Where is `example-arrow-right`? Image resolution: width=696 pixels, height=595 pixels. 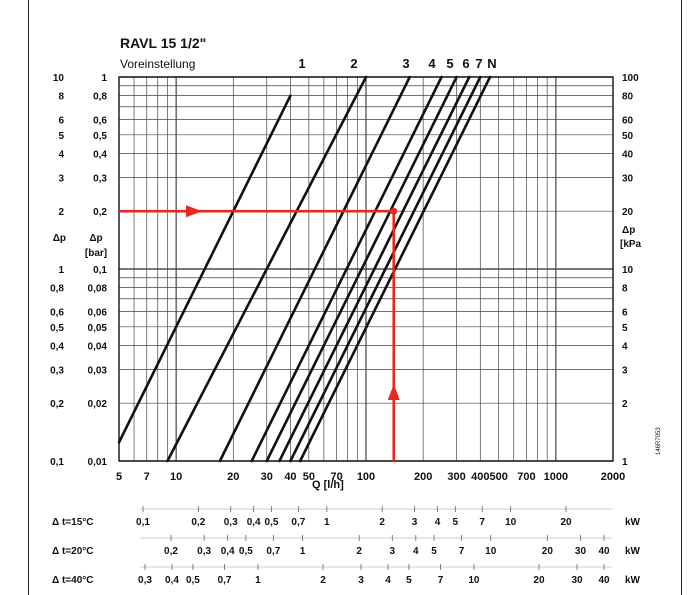
example-arrow-right is located at coordinates (194, 211).